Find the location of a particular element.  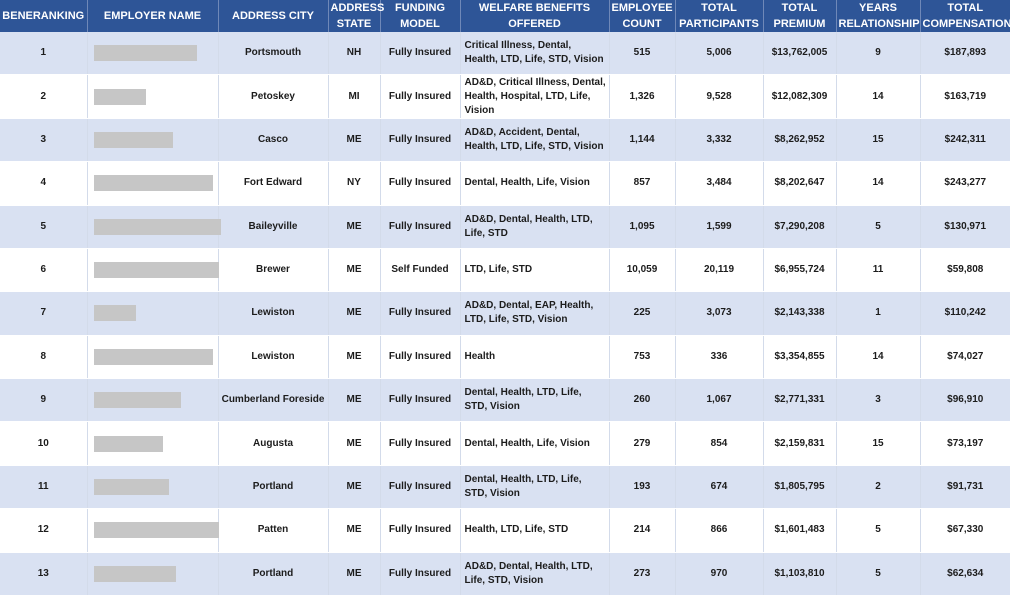

years-relationship-cell: 3 is located at coordinates (878, 400).